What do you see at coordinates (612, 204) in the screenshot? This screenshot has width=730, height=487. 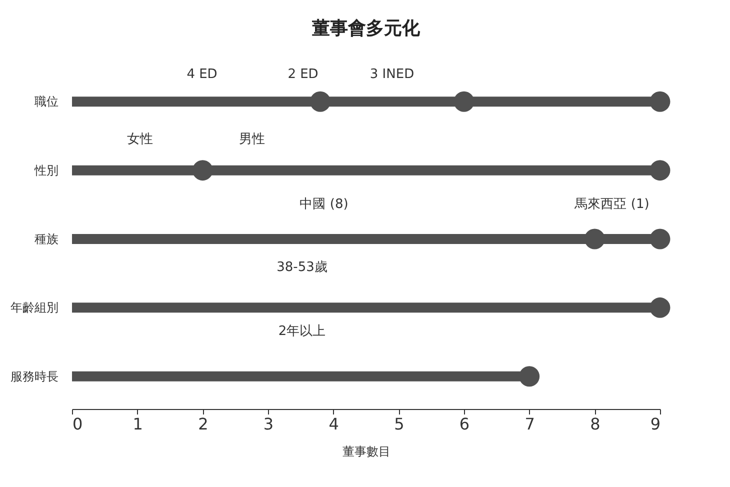 I see `annotation: 馬來西亞 (1)` at bounding box center [612, 204].